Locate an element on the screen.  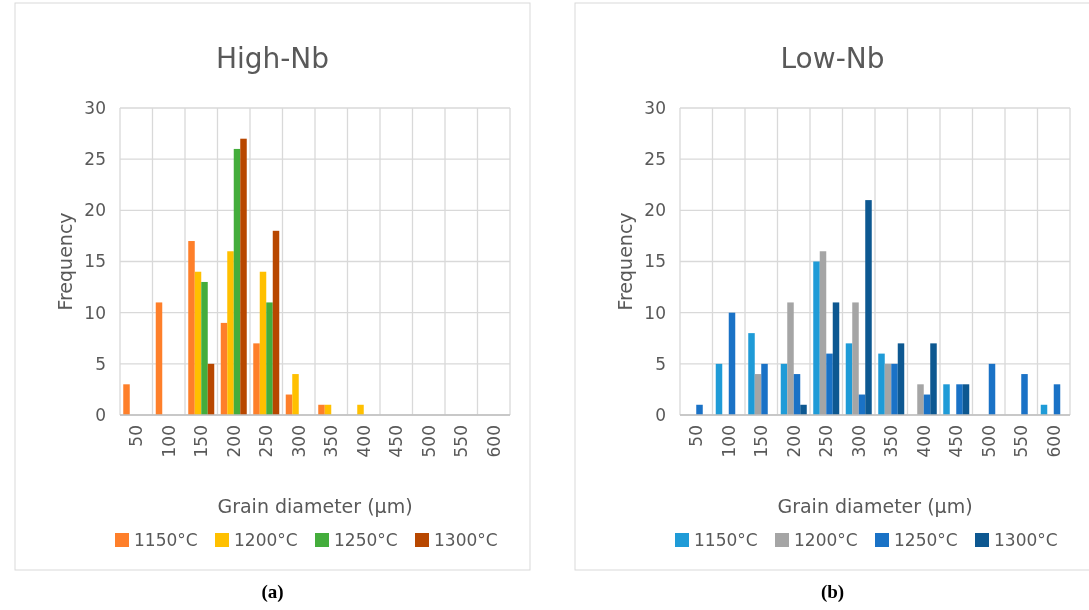
text: (b) is located at coordinates (832, 592).